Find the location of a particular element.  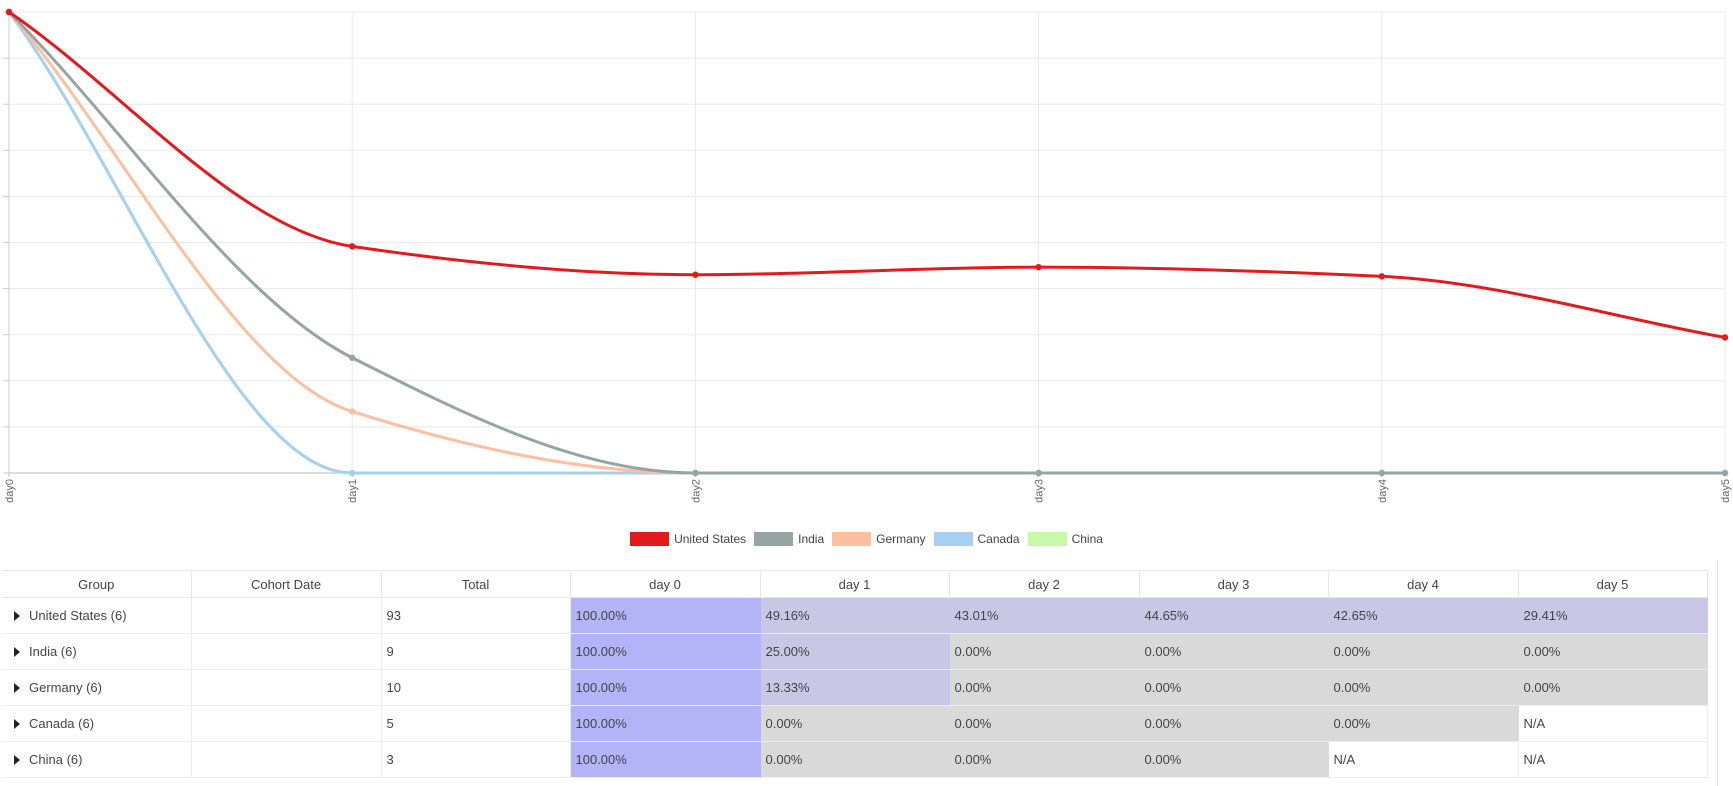

total-cell: 3 is located at coordinates (476, 759).